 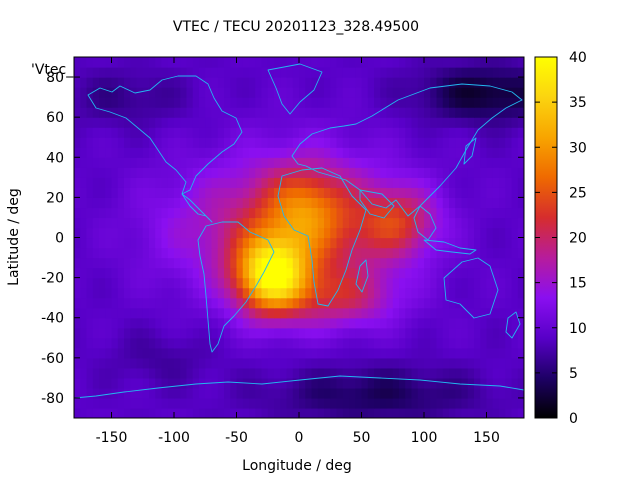 What do you see at coordinates (450, 247) in the screenshot?
I see `coast-indonesia` at bounding box center [450, 247].